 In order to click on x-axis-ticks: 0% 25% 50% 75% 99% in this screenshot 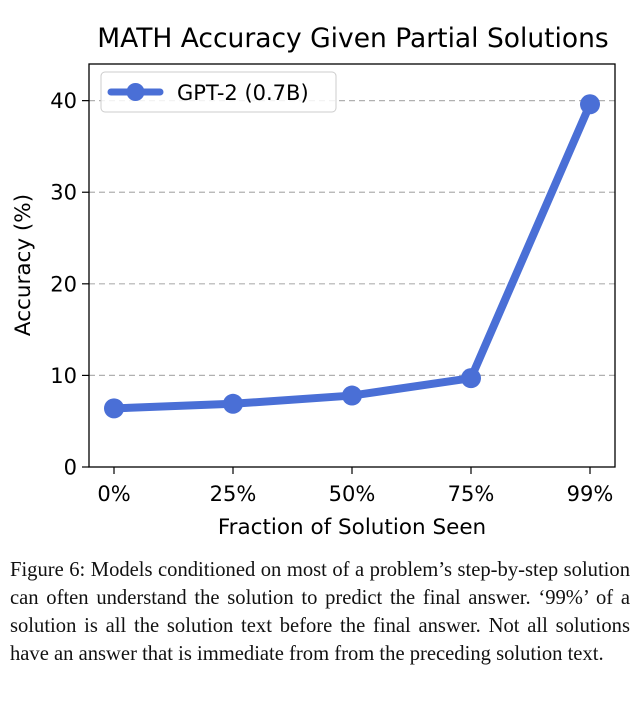, I will do `click(355, 486)`.